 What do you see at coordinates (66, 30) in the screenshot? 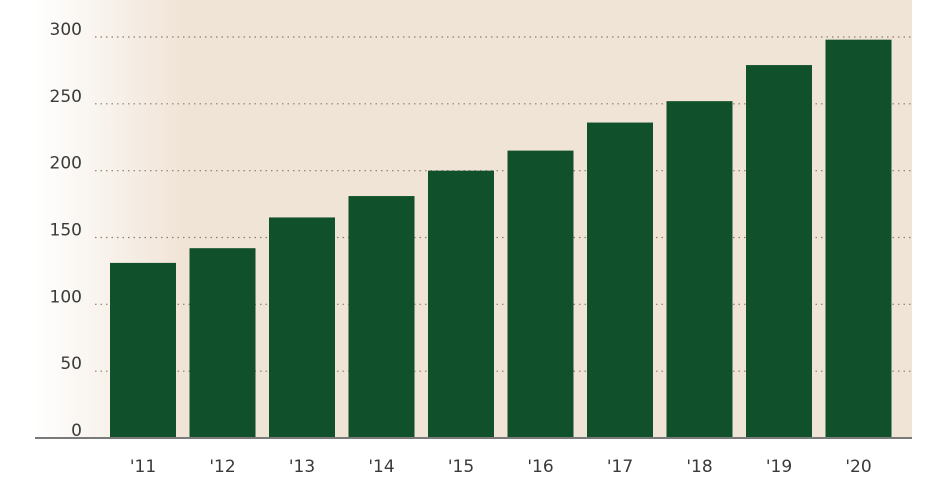
I see `y-tick-label: 300` at bounding box center [66, 30].